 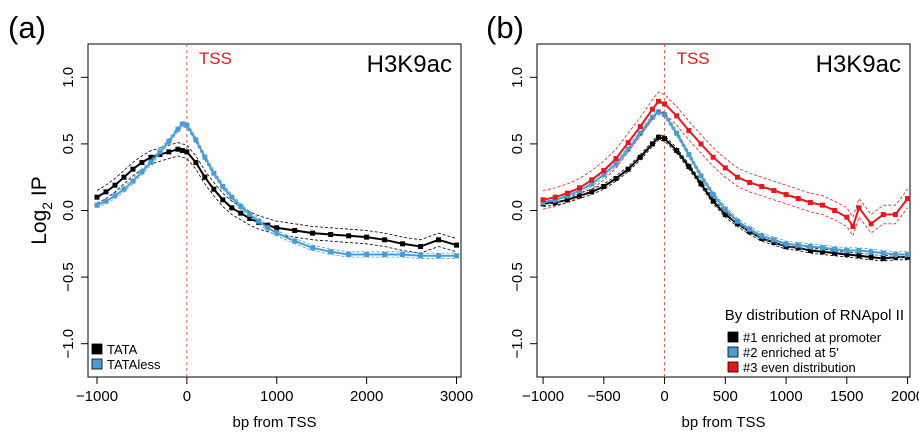 I want to click on series-line, so click(x=725, y=198).